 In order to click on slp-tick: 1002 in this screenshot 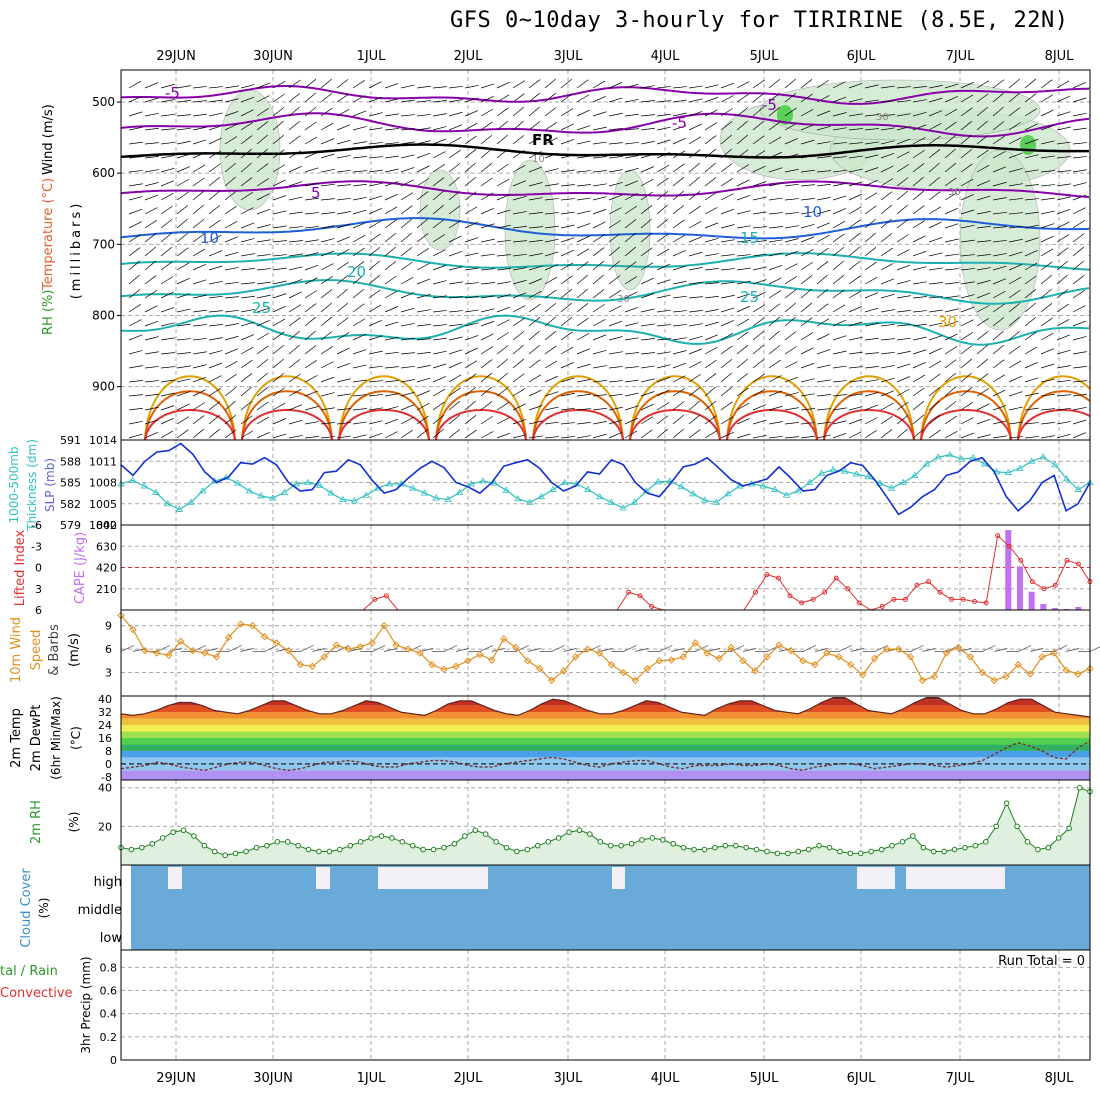, I will do `click(103, 525)`.